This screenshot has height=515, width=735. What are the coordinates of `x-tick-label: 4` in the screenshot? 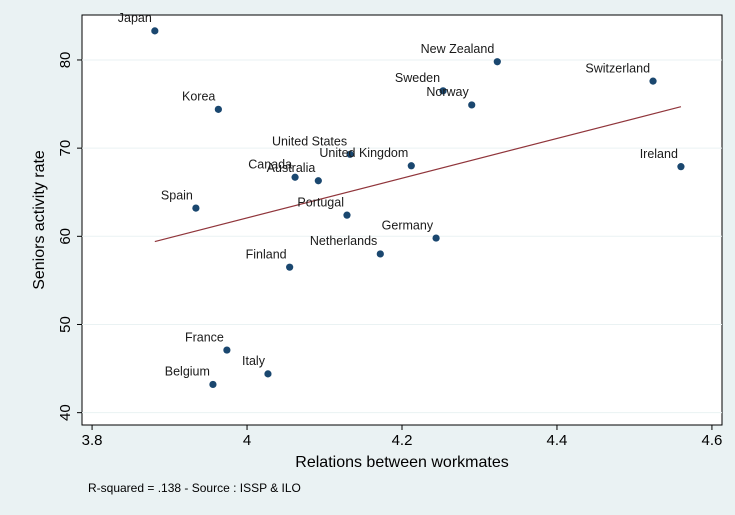 It's located at (247, 440).